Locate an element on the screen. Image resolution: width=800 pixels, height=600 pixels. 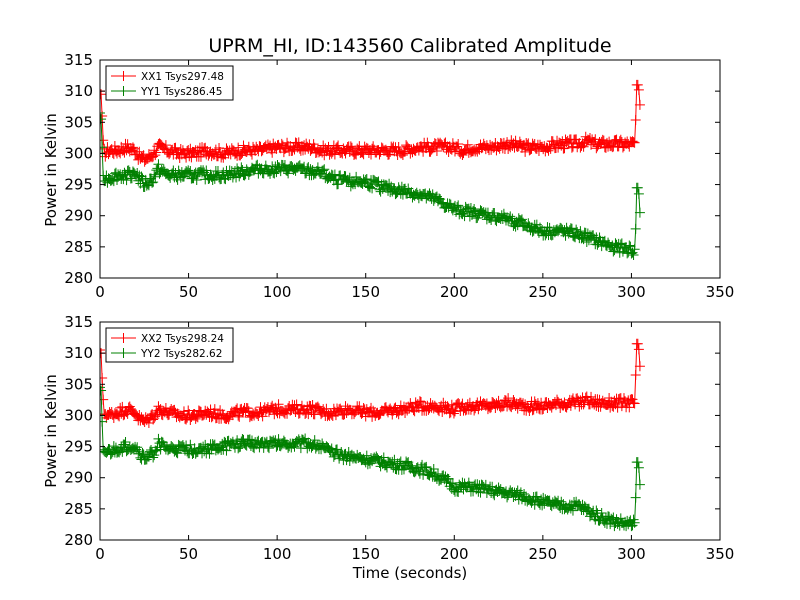
x-tick-label: 100 is located at coordinates (277, 292).